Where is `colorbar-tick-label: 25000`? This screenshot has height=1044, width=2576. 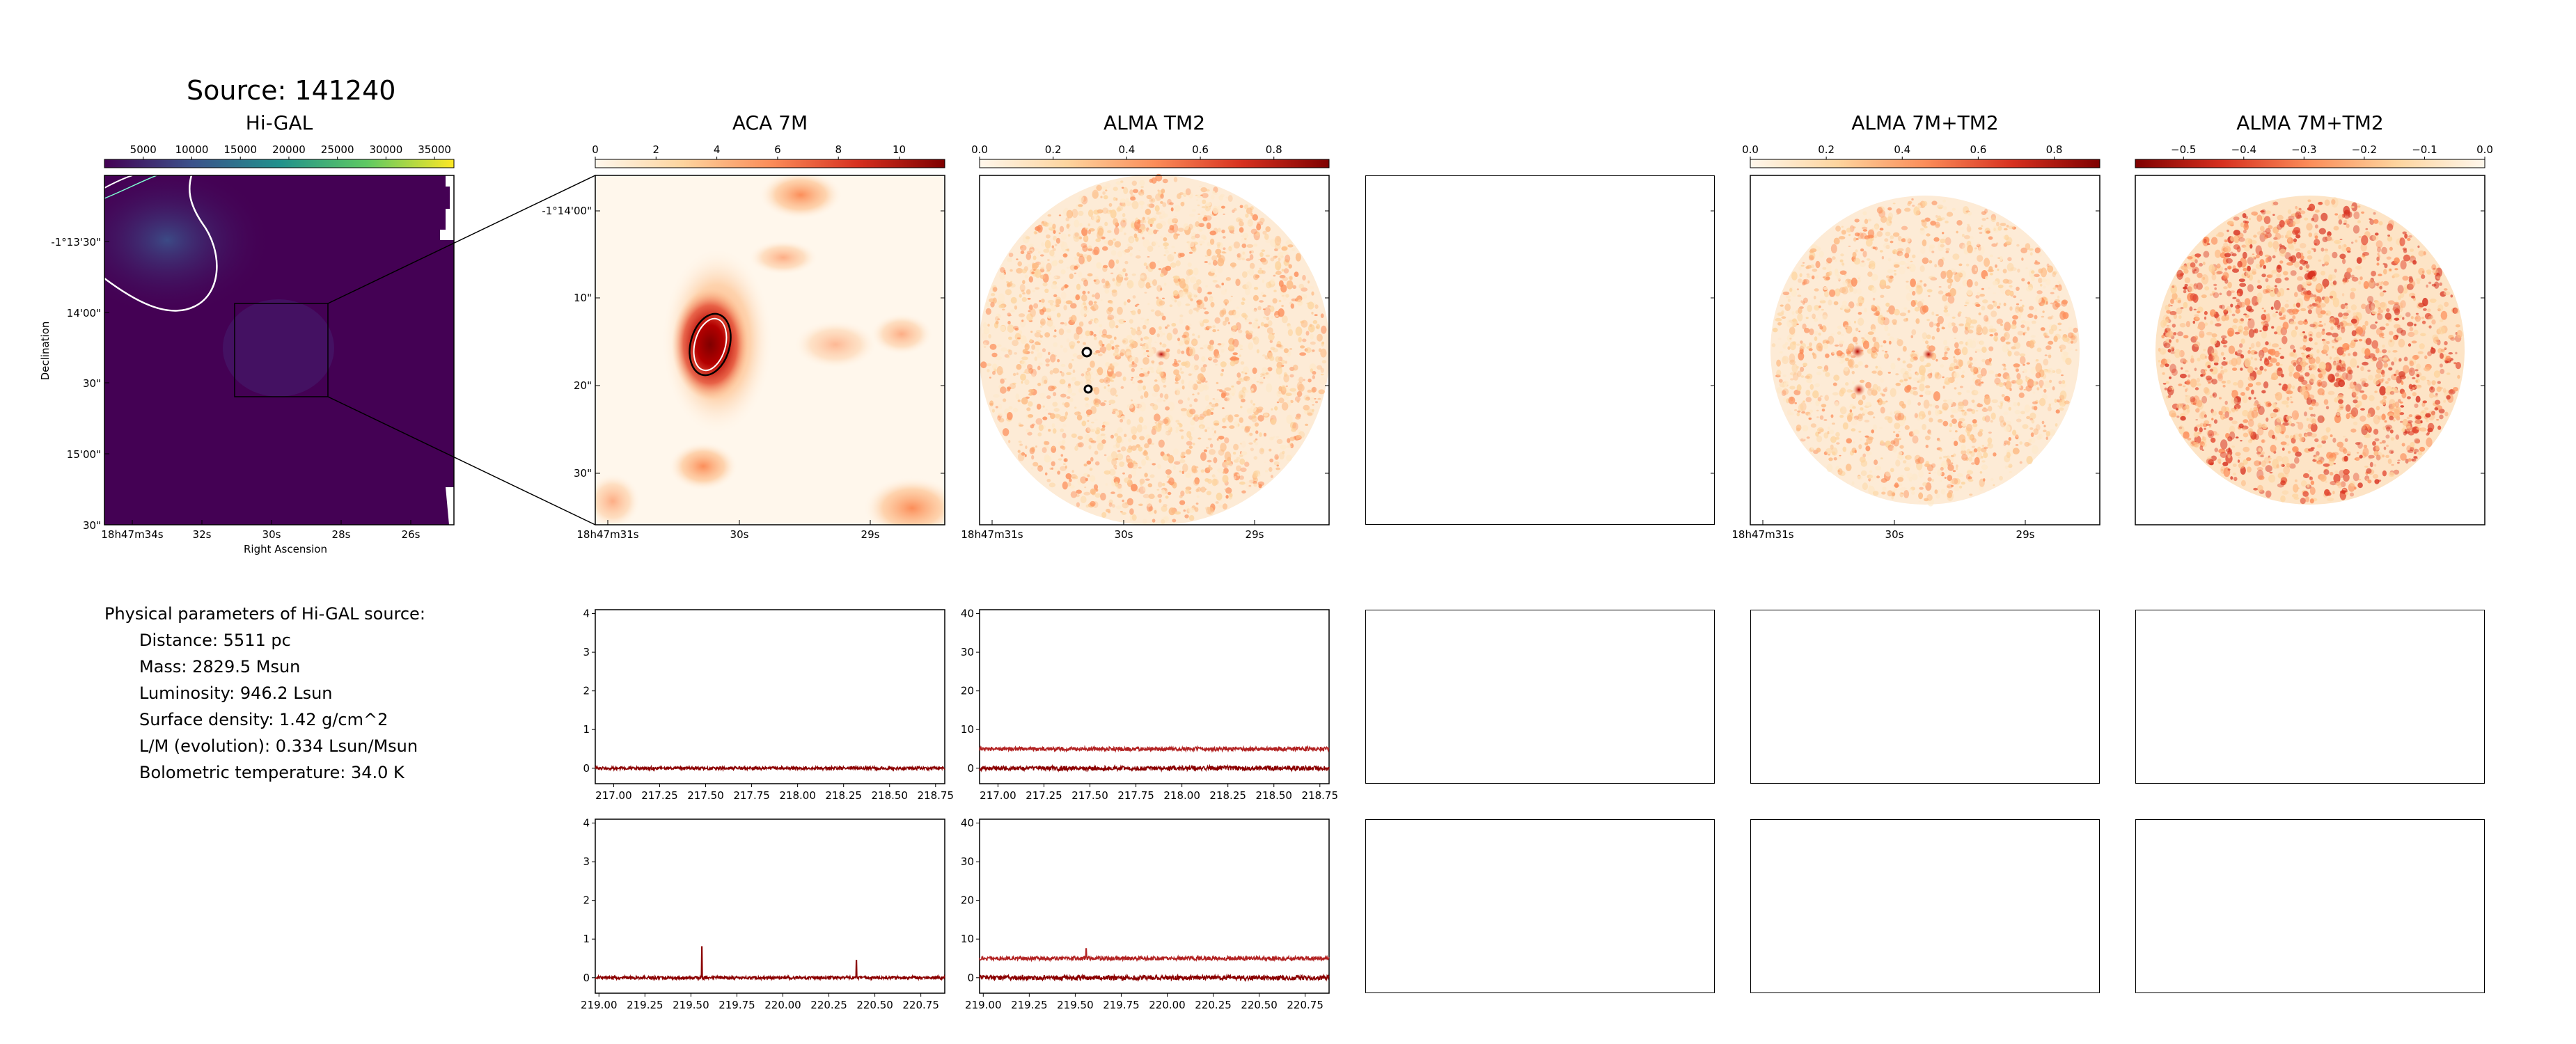 colorbar-tick-label: 25000 is located at coordinates (337, 149).